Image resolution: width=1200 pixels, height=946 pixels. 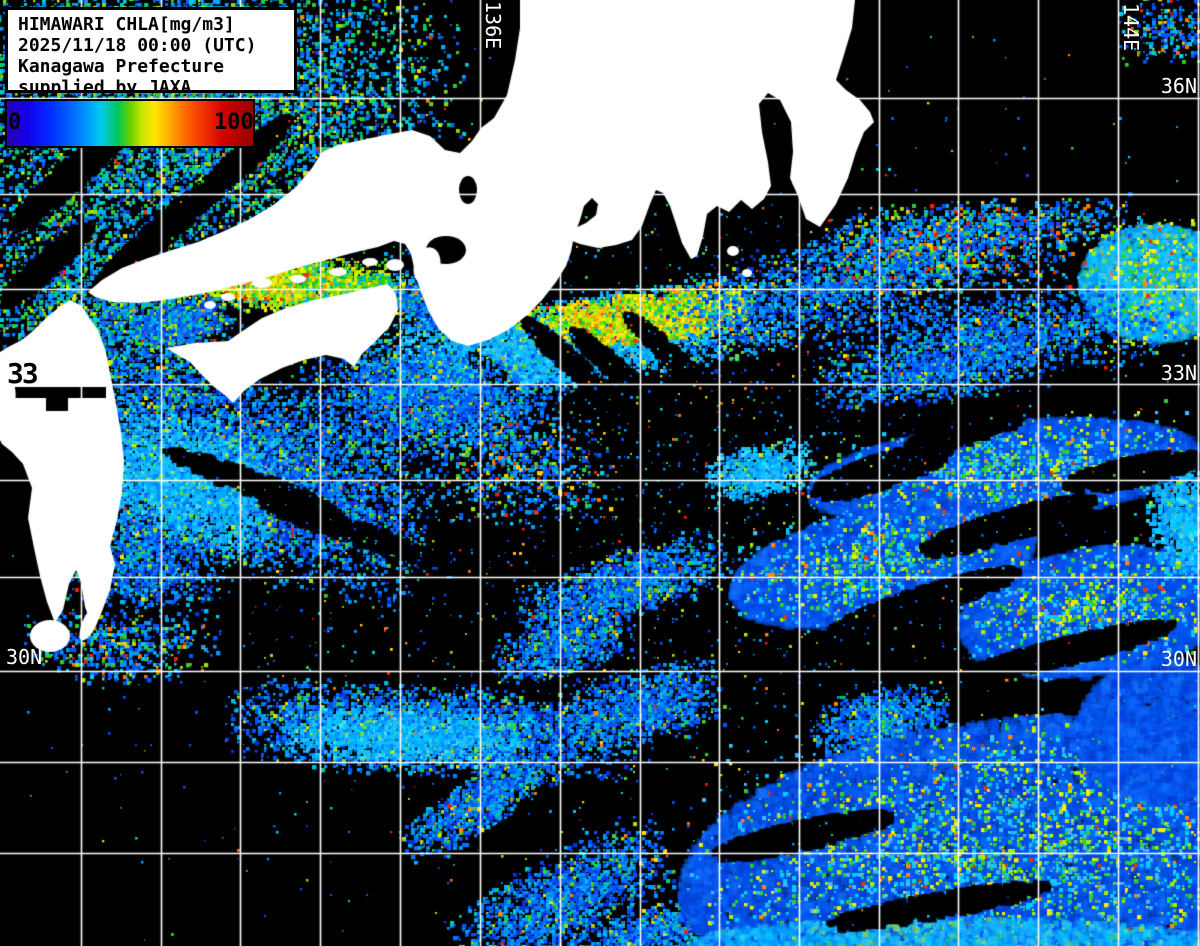 What do you see at coordinates (1131, 27) in the screenshot?
I see `longitude-label-144e: 144E` at bounding box center [1131, 27].